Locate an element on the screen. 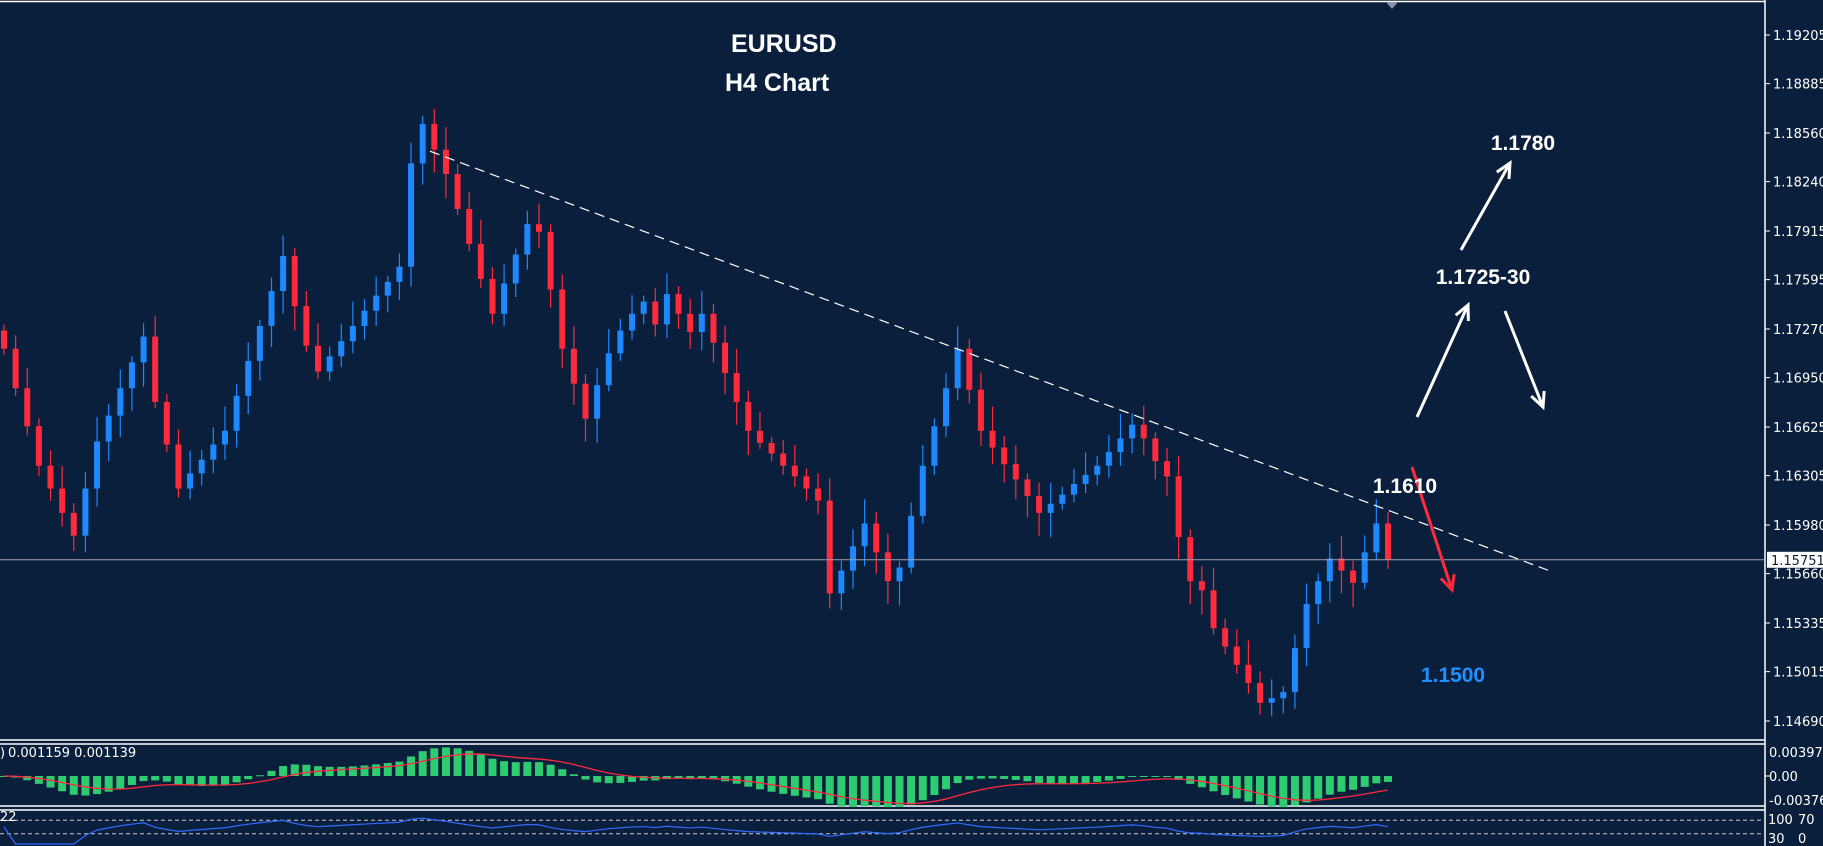 This screenshot has width=1823, height=846. arrow-down-red is located at coordinates (1432, 528).